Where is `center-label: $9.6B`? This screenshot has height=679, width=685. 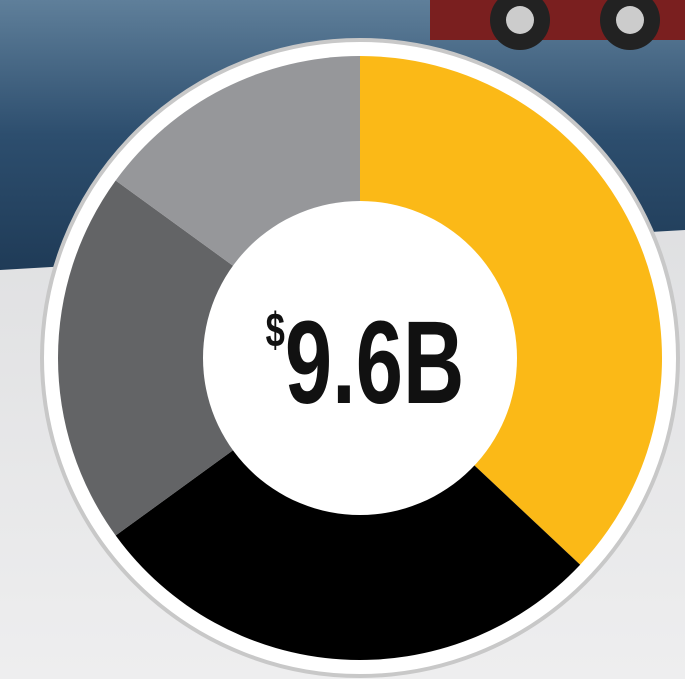
center-label: $9.6B is located at coordinates (365, 362).